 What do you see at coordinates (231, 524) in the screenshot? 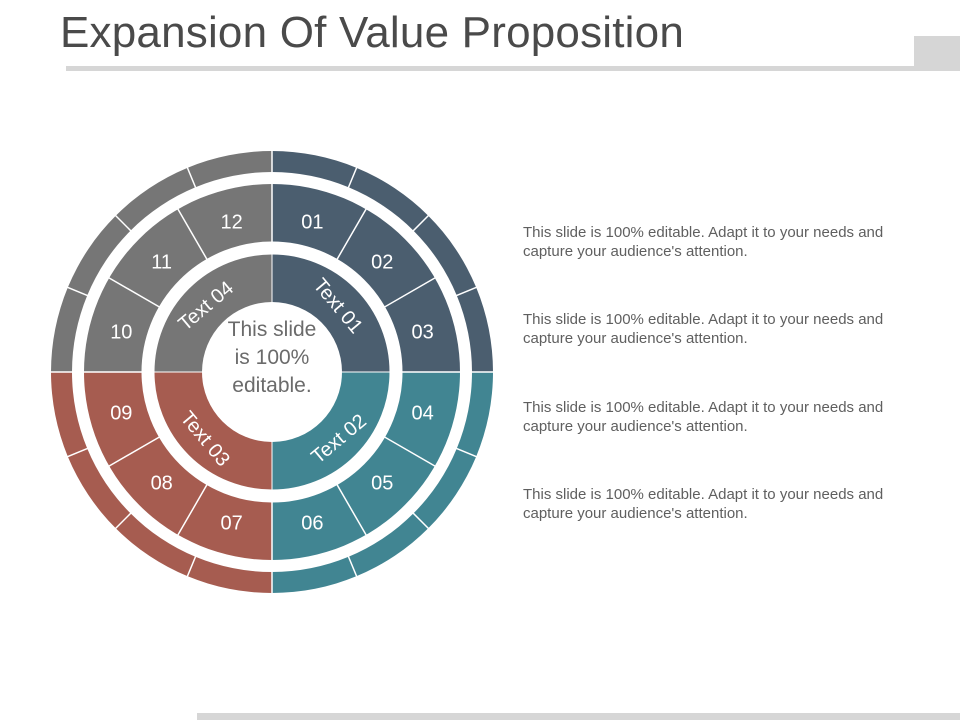
I see `segment-number-07: 07` at bounding box center [231, 524].